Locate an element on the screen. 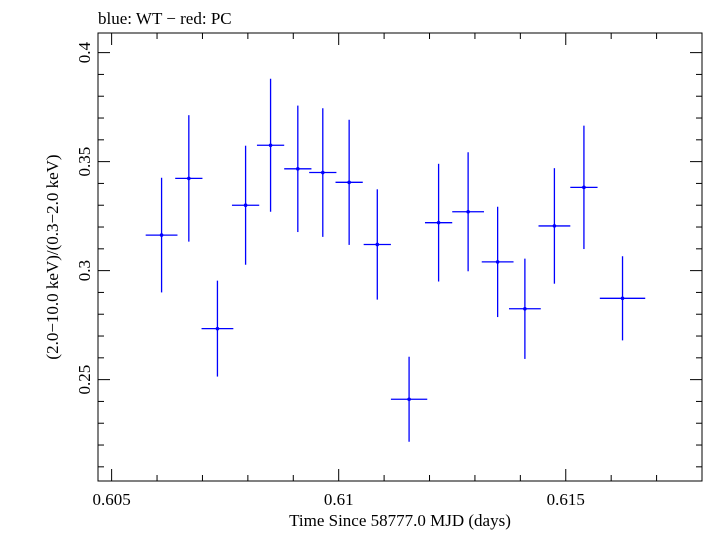 This screenshot has width=705, height=537. y-tick-label: 0.35 is located at coordinates (84, 162).